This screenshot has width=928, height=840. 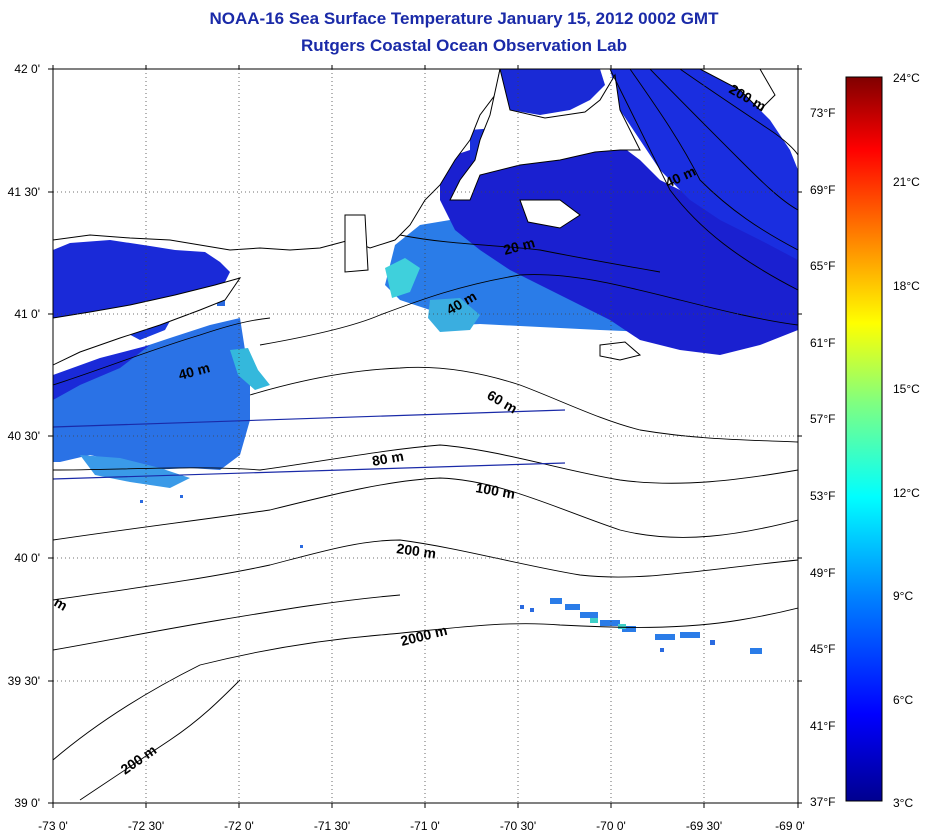 I want to click on fahrenheit-label: 49°F, so click(x=822, y=573).